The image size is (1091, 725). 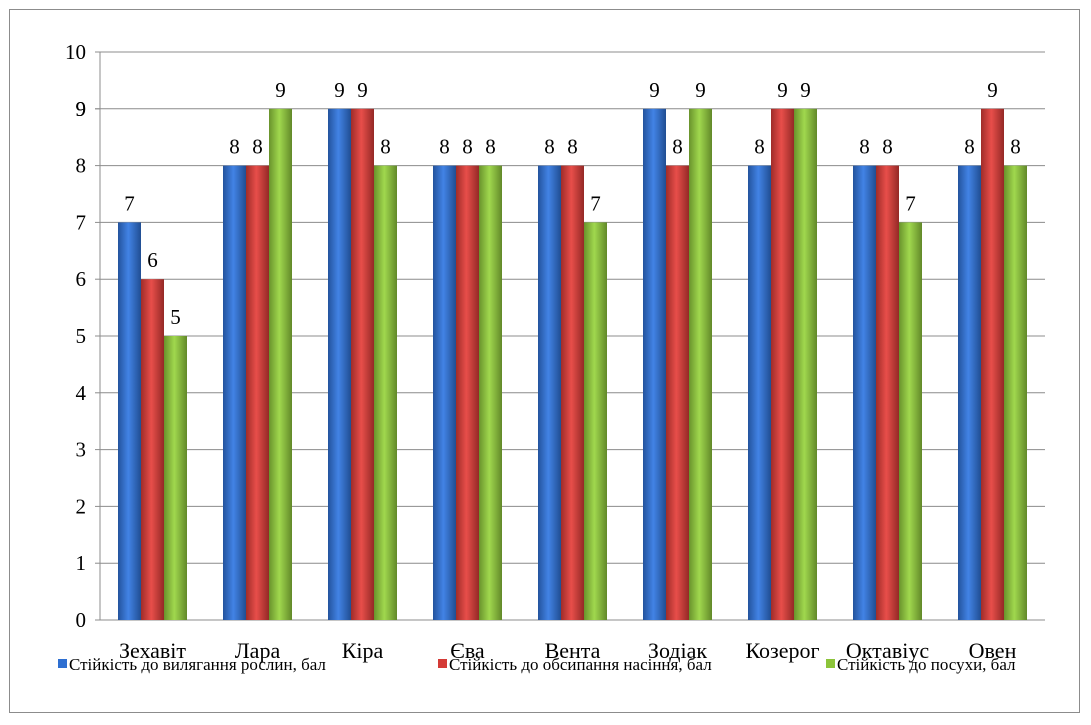 I want to click on legend-label: Стійкість до посухи, бал, so click(x=926, y=664).